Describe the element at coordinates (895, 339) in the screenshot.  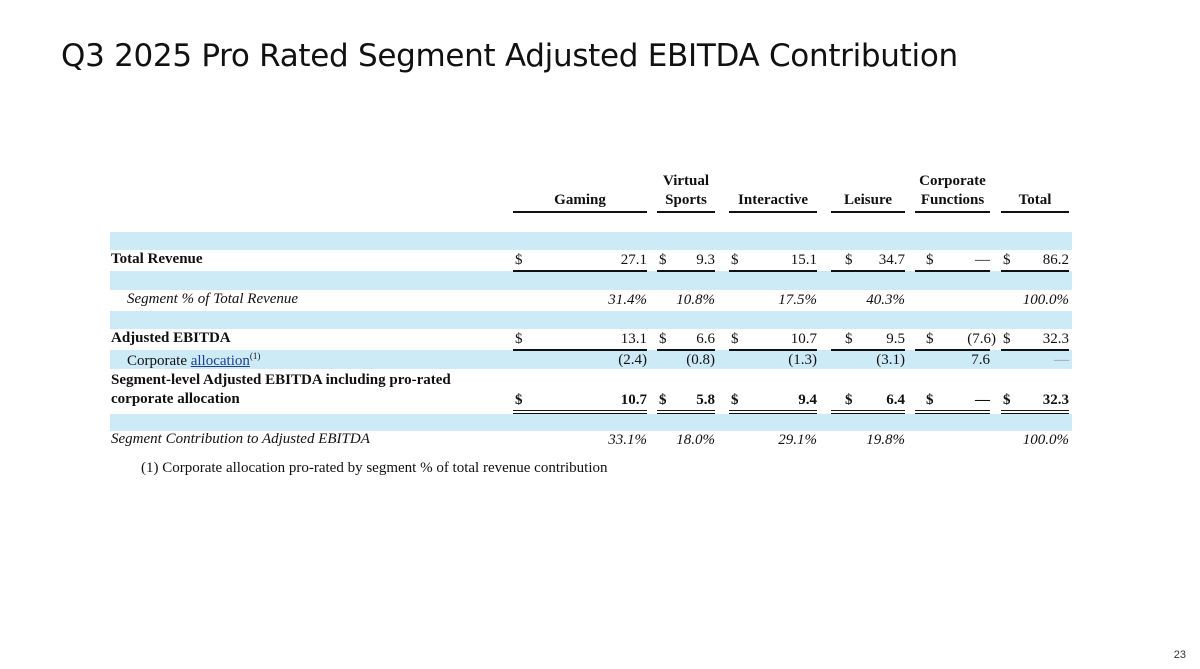
I see `cell-value: 9.5` at that location.